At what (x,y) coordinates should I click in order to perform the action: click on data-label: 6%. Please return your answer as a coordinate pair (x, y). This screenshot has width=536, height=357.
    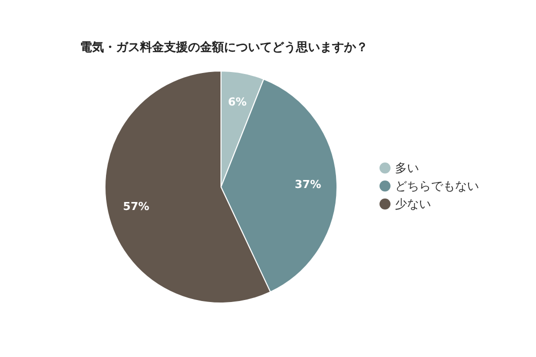
    Looking at the image, I should click on (237, 101).